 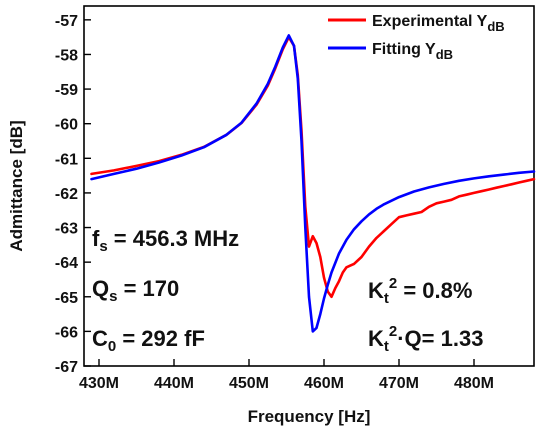 I want to click on x-tick-label: 470M, so click(x=399, y=383).